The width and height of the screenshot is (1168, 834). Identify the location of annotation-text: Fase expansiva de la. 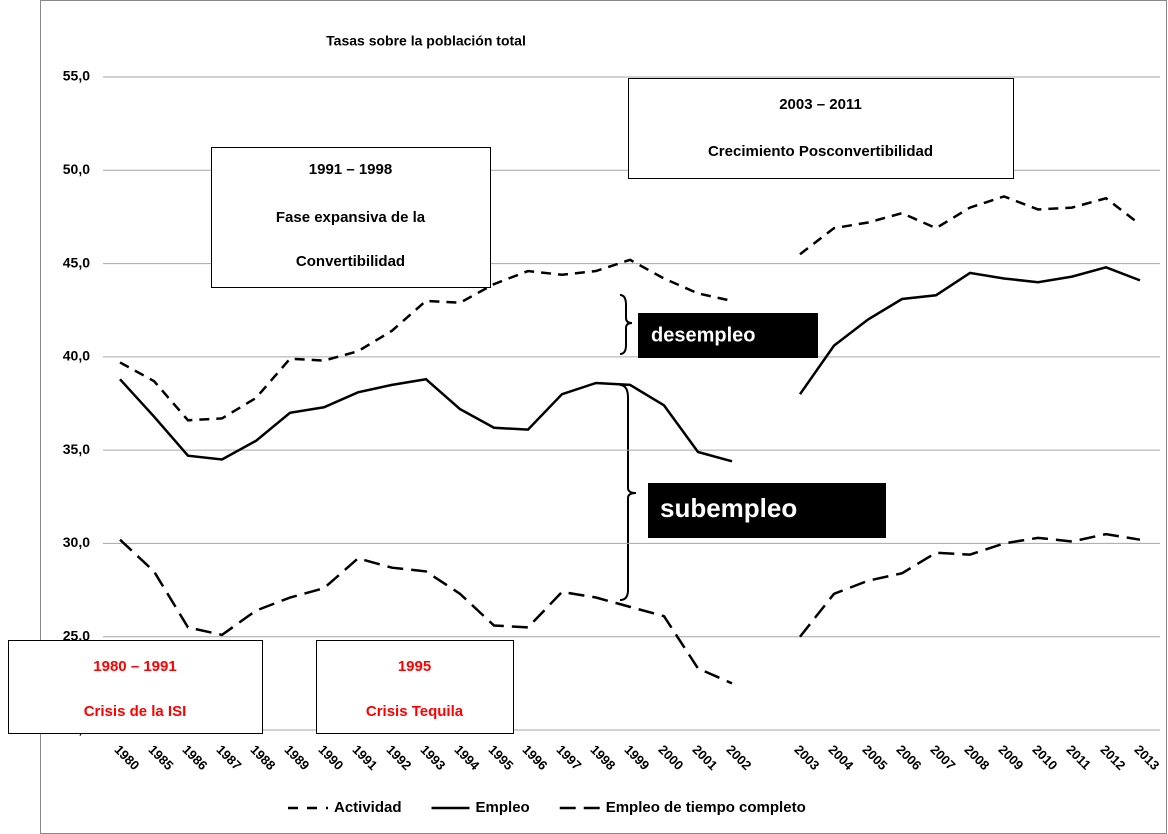
(351, 217).